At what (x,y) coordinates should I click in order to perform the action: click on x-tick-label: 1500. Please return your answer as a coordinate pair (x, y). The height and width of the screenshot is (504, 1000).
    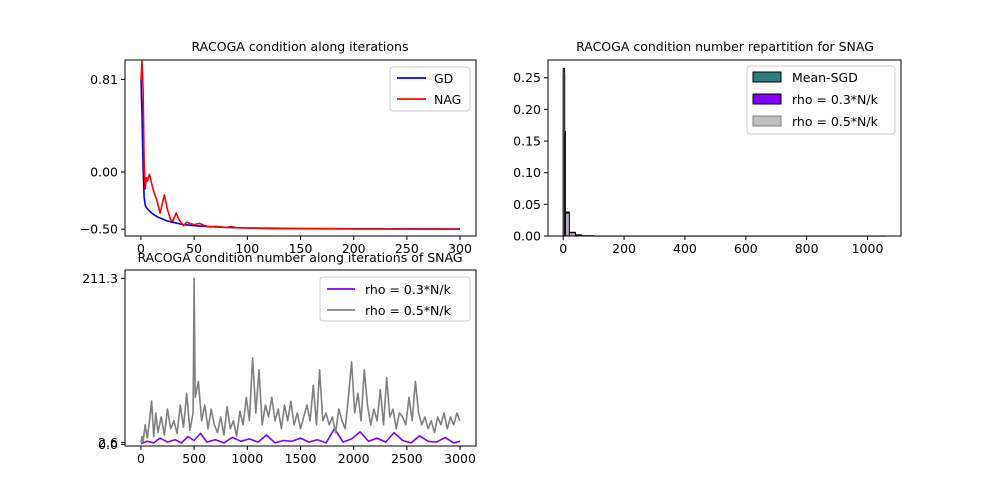
    Looking at the image, I should click on (301, 458).